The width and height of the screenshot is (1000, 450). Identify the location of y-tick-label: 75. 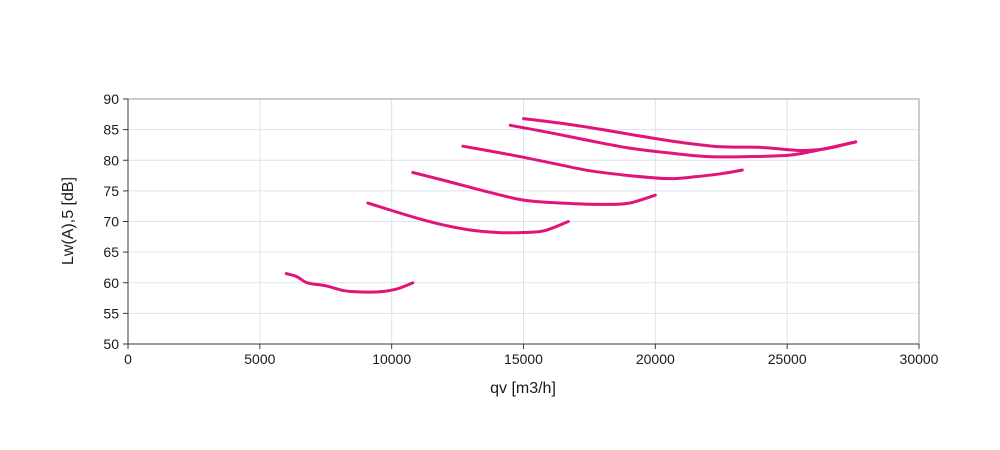
(111, 191).